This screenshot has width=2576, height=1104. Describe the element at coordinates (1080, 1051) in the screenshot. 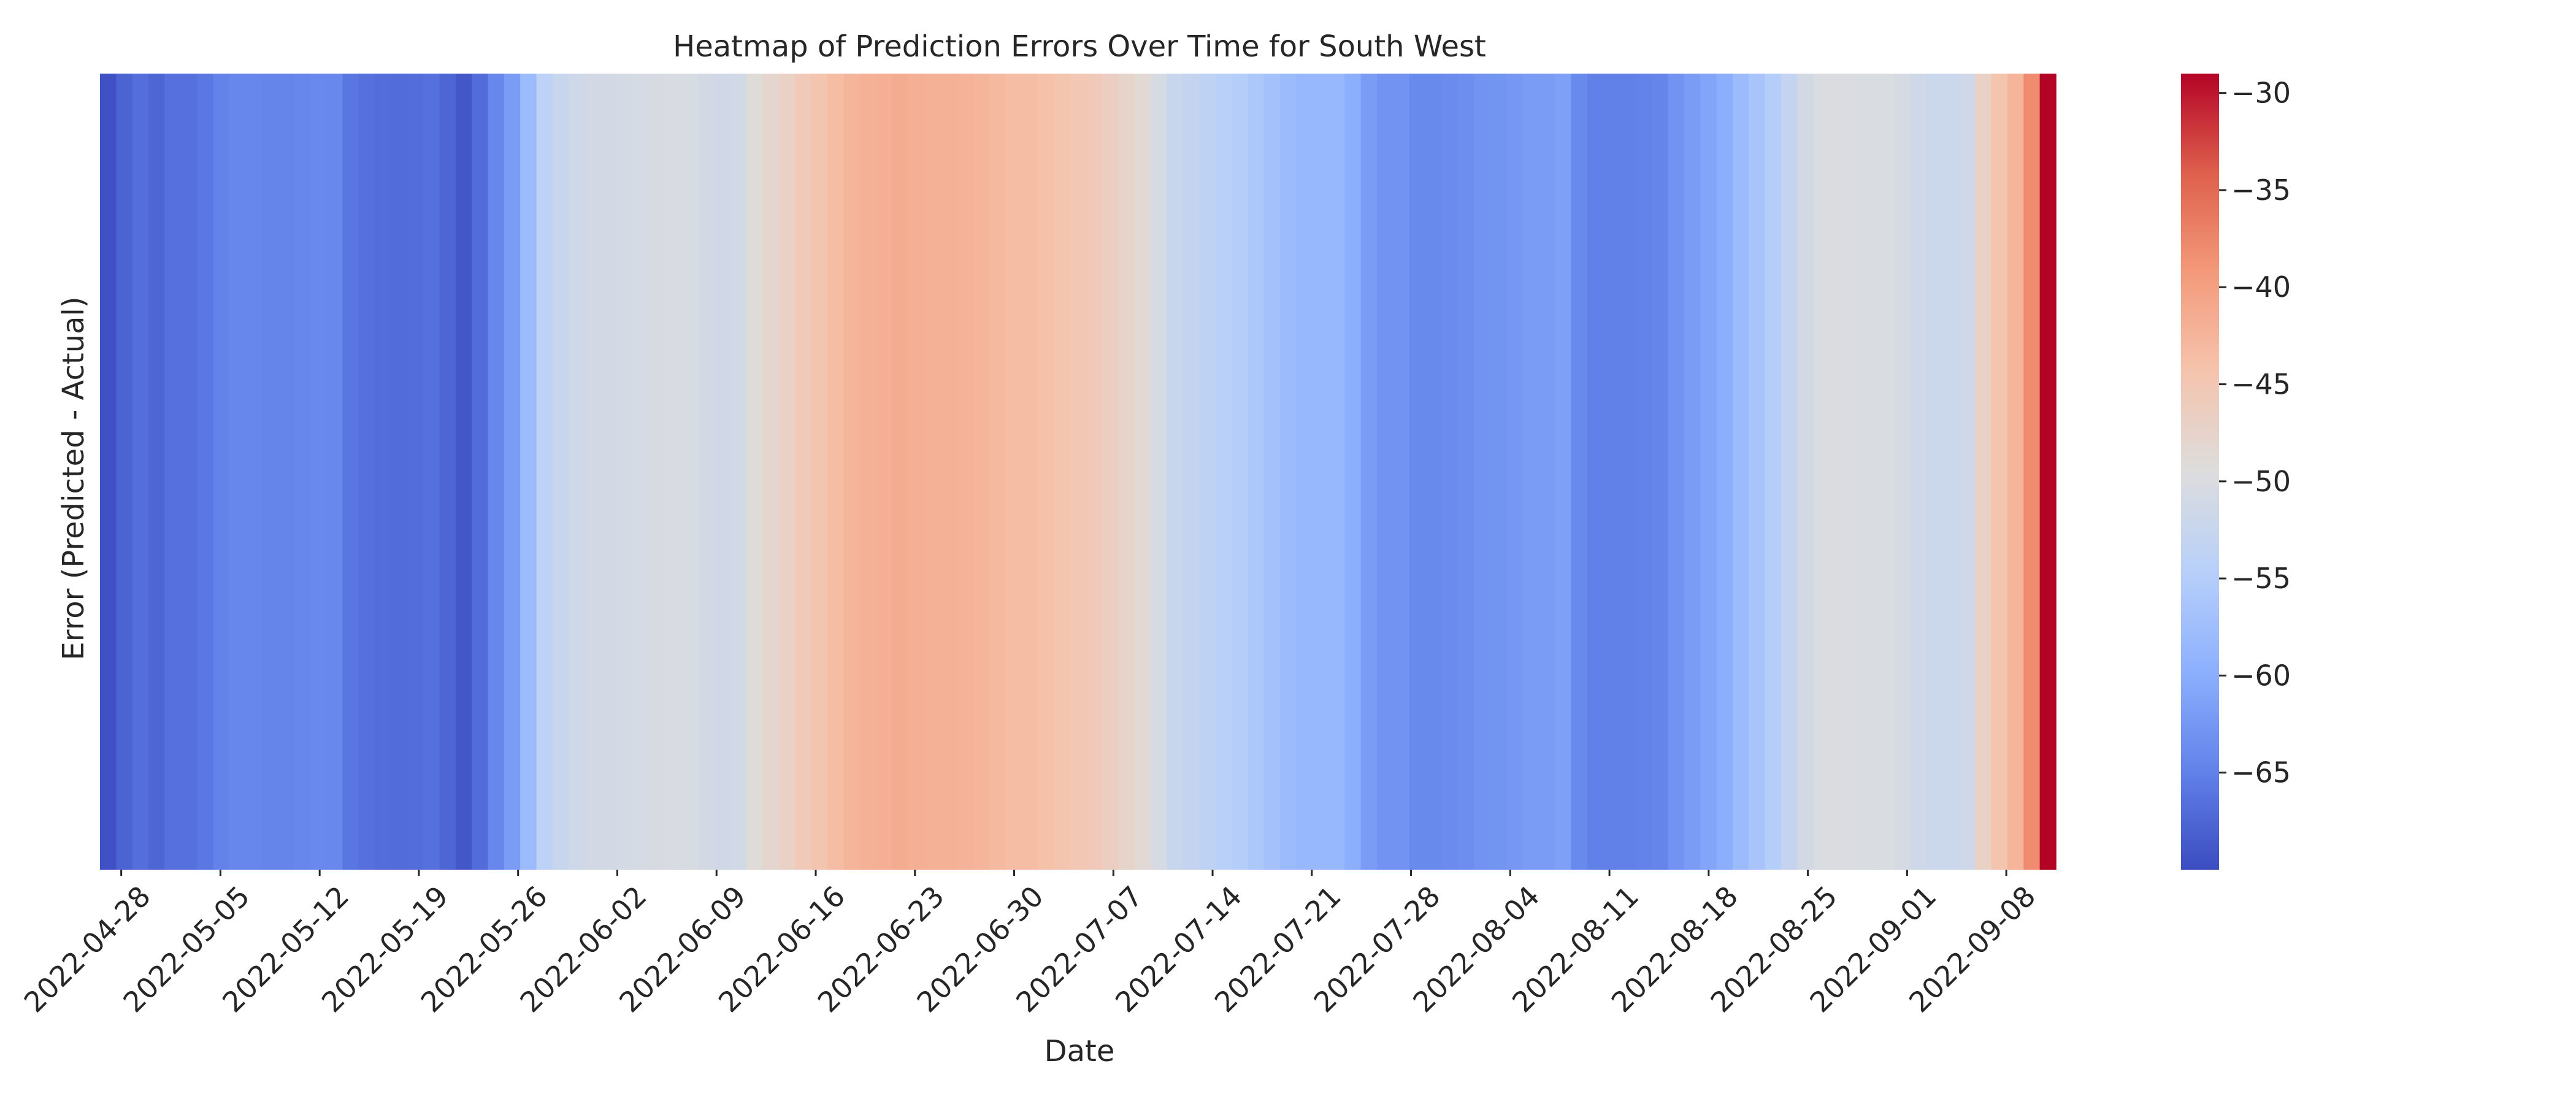

I see `x-axis-label: Date` at that location.